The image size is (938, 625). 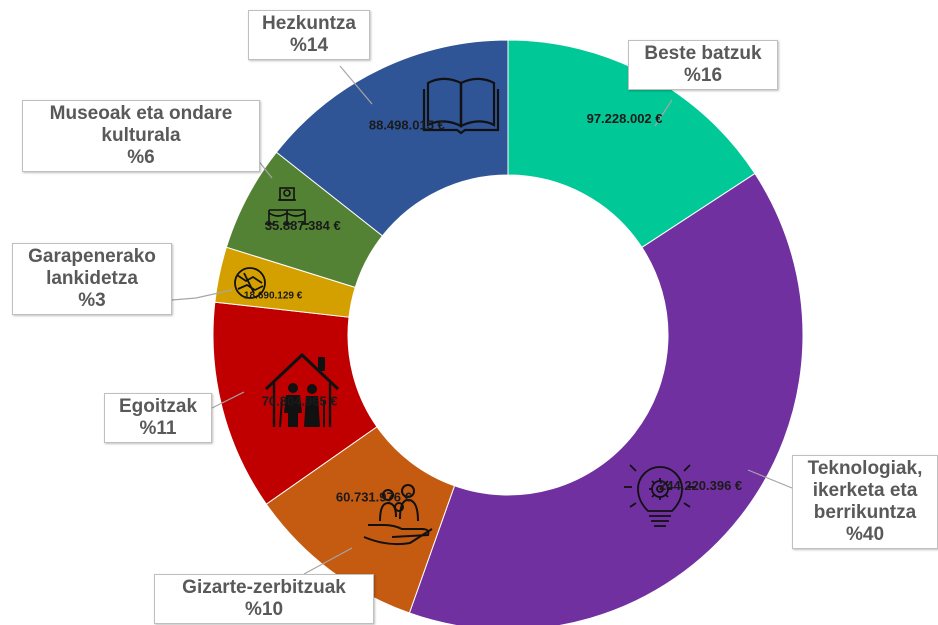 I want to click on callout-garapenerako: Garapenerako lankidetza %3, so click(x=92, y=279).